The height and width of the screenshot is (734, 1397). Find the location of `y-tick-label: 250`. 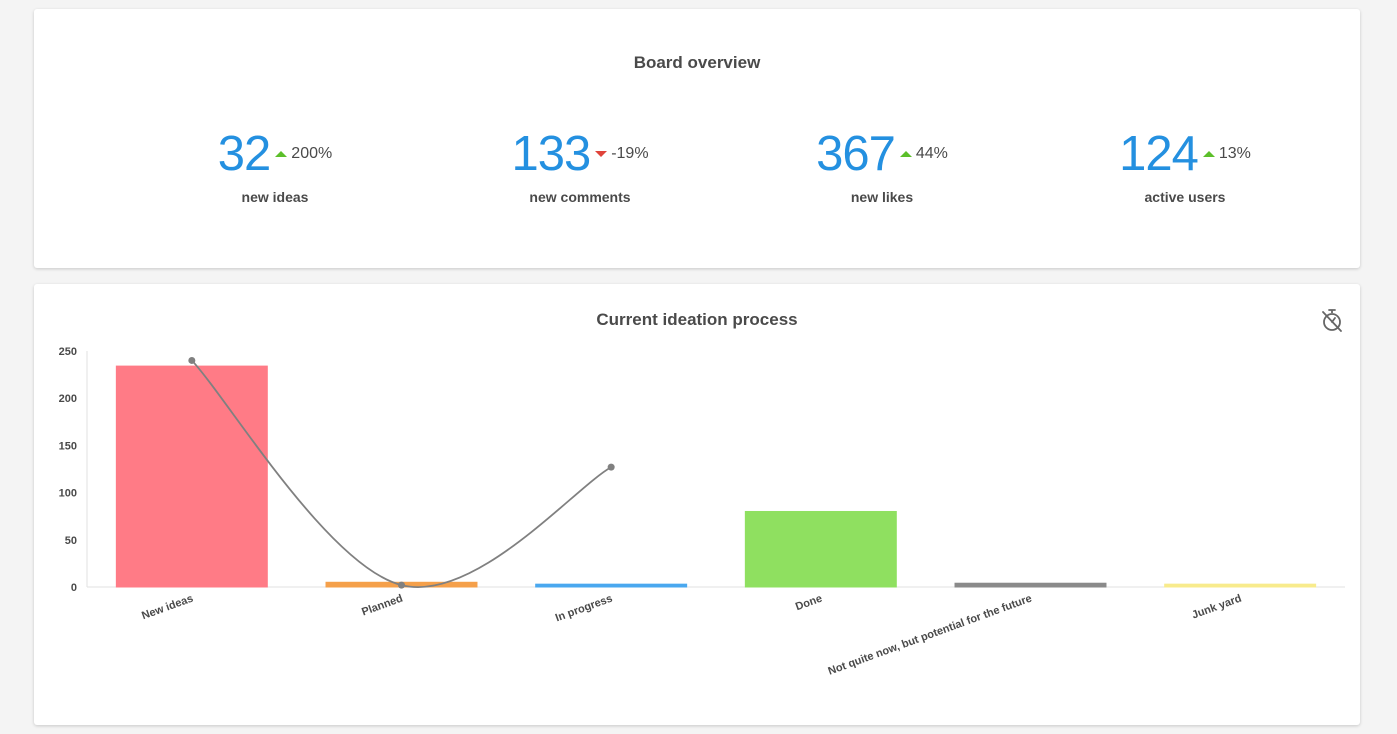

y-tick-label: 250 is located at coordinates (68, 352).